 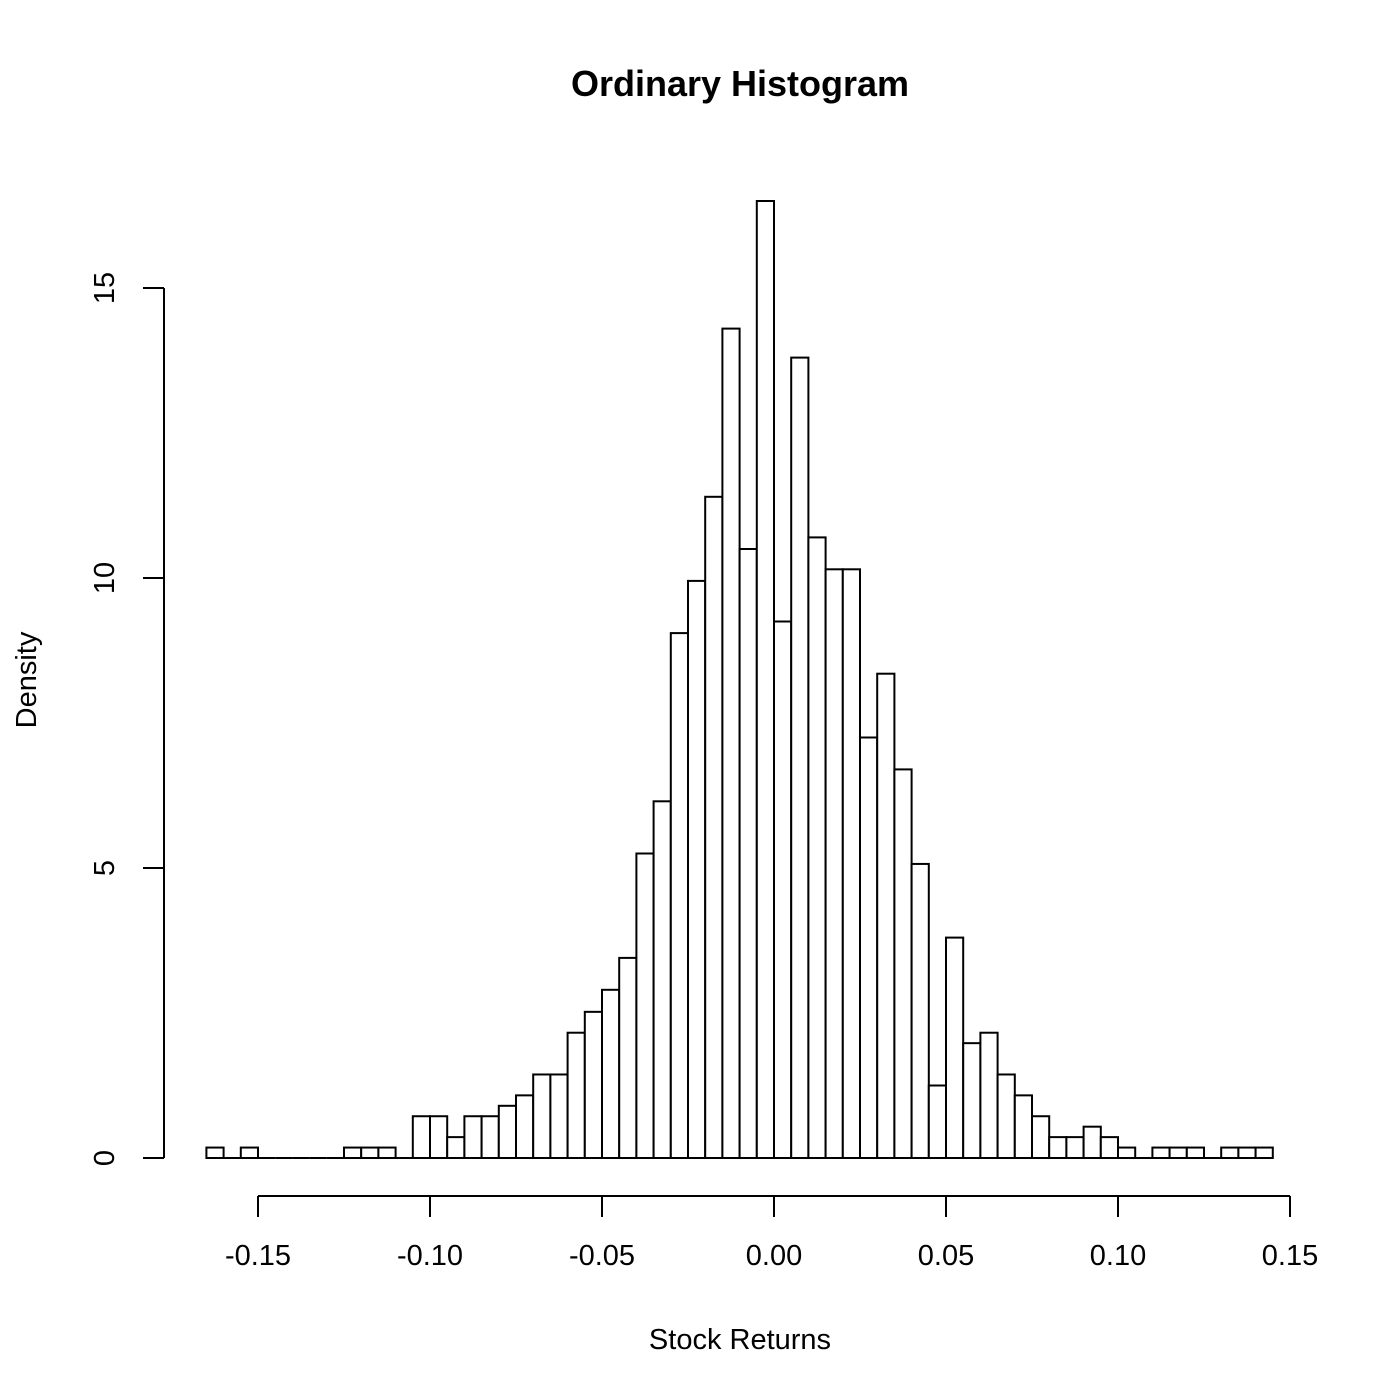 What do you see at coordinates (1118, 1256) in the screenshot?
I see `x-tick-label: 0.10` at bounding box center [1118, 1256].